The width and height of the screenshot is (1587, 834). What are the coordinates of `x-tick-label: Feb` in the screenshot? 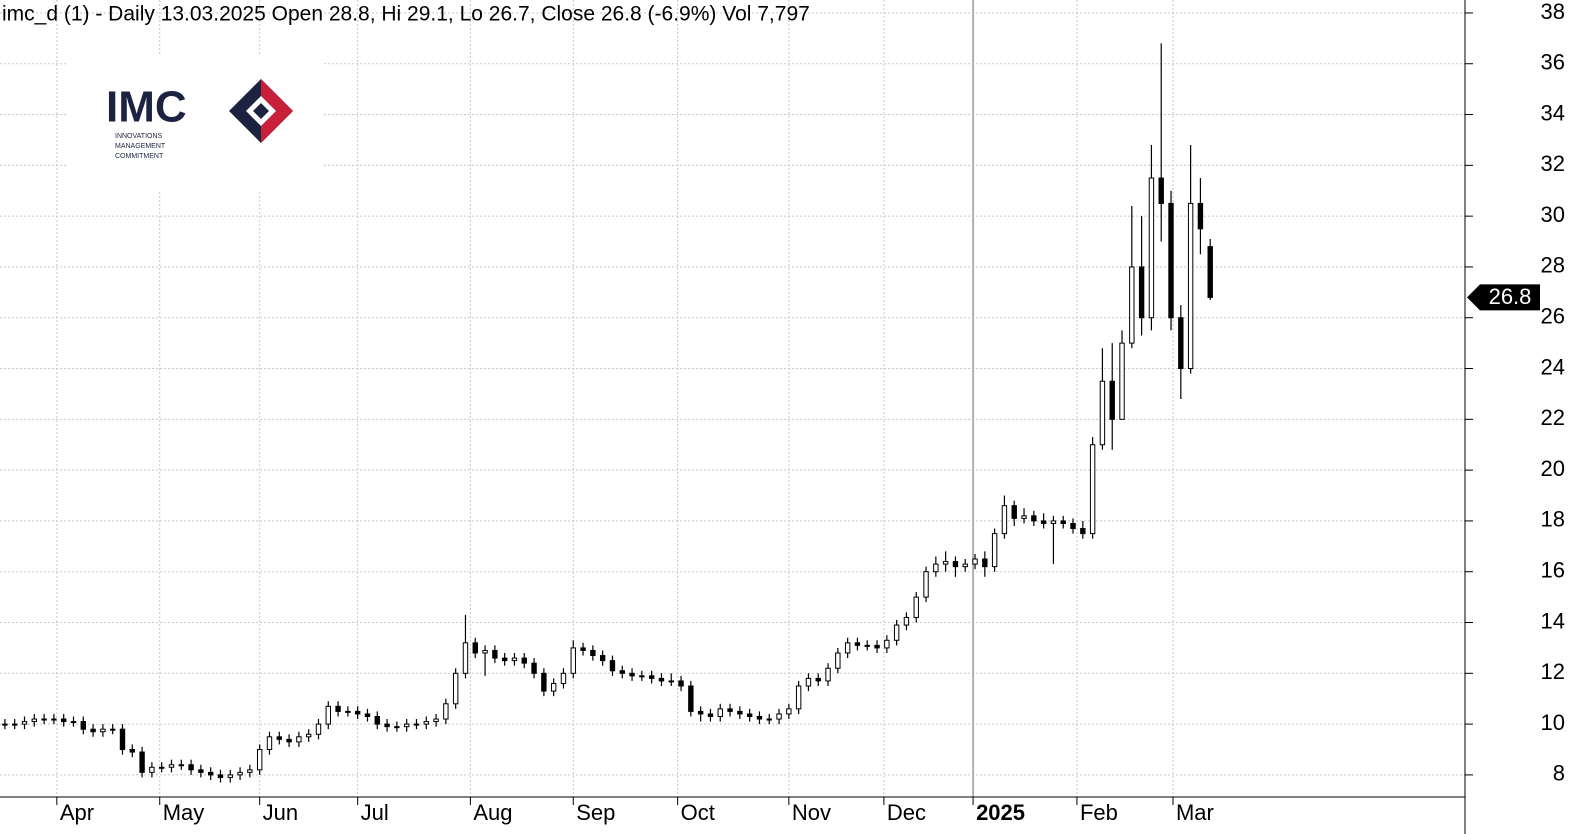 It's located at (1099, 812).